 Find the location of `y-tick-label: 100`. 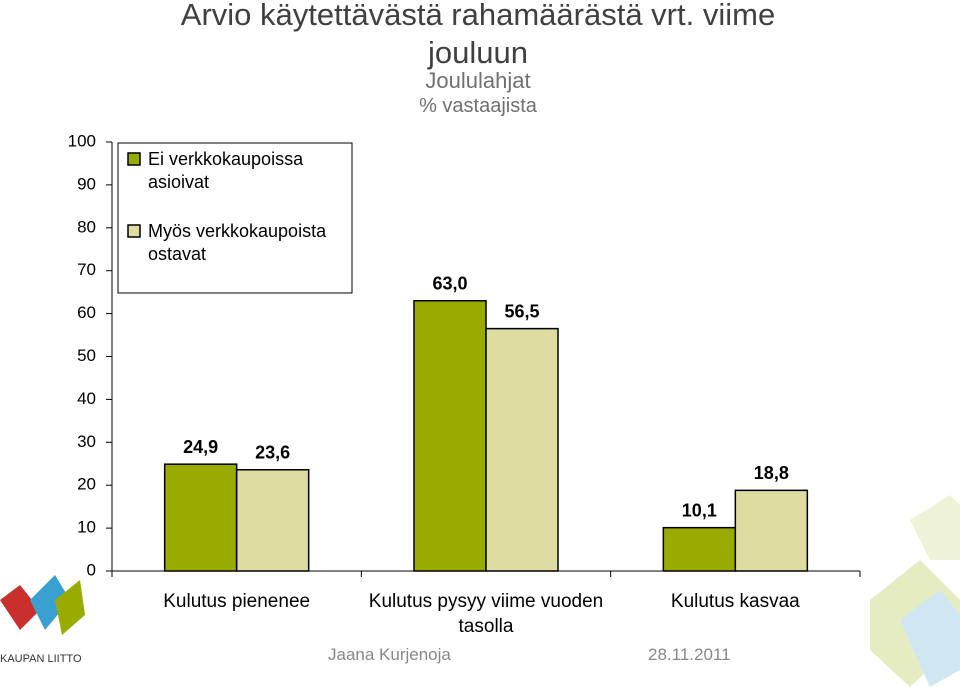

y-tick-label: 100 is located at coordinates (82, 140).